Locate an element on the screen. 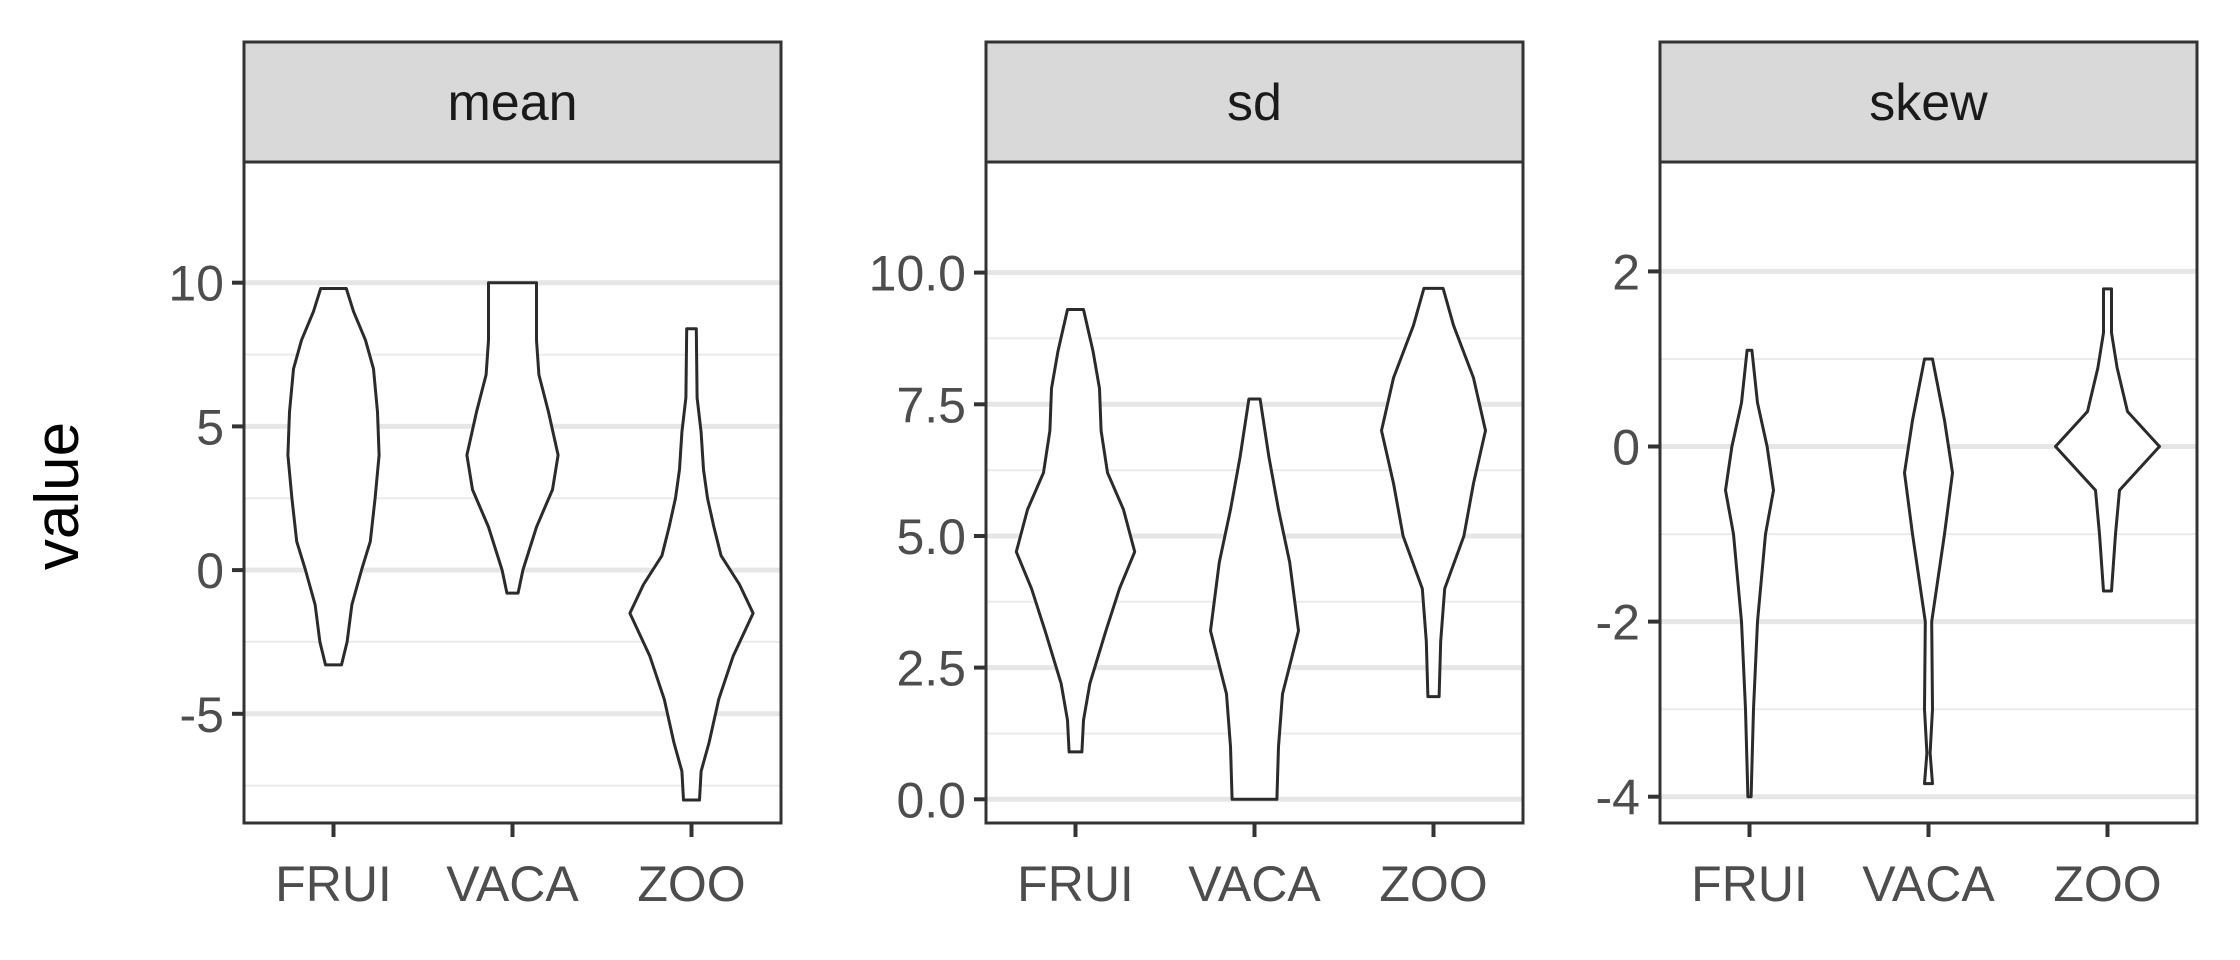 The height and width of the screenshot is (960, 2240). y-tick-label: 2 is located at coordinates (1626, 272).